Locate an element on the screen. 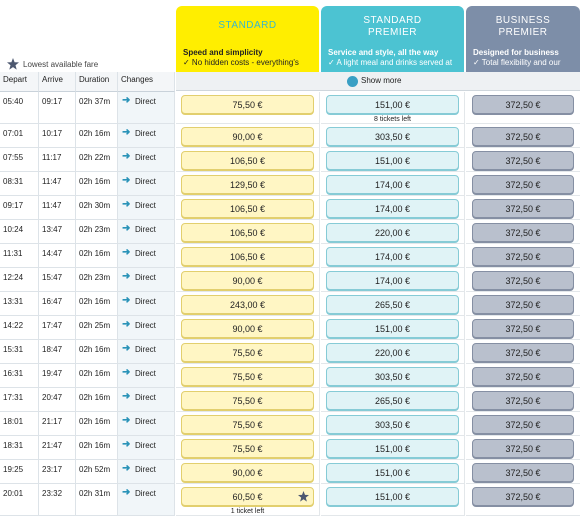 The height and width of the screenshot is (525, 580). duration-cell: 02h 22m is located at coordinates (97, 160).